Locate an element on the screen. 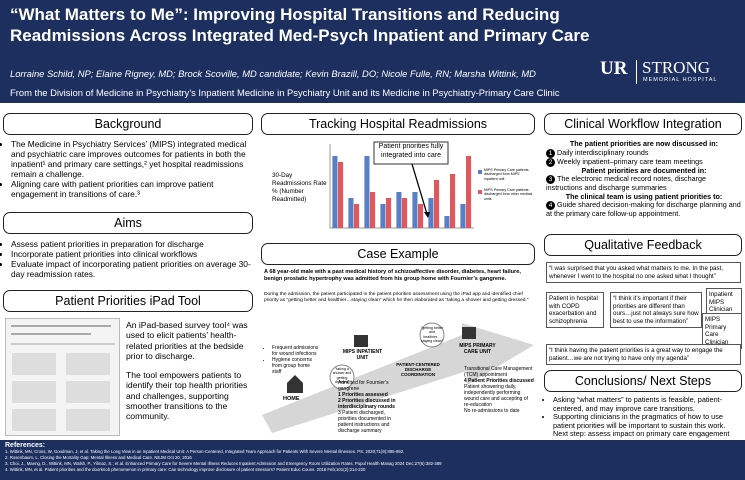  section-heading: Patient Priorities iPad Tool is located at coordinates (128, 301).